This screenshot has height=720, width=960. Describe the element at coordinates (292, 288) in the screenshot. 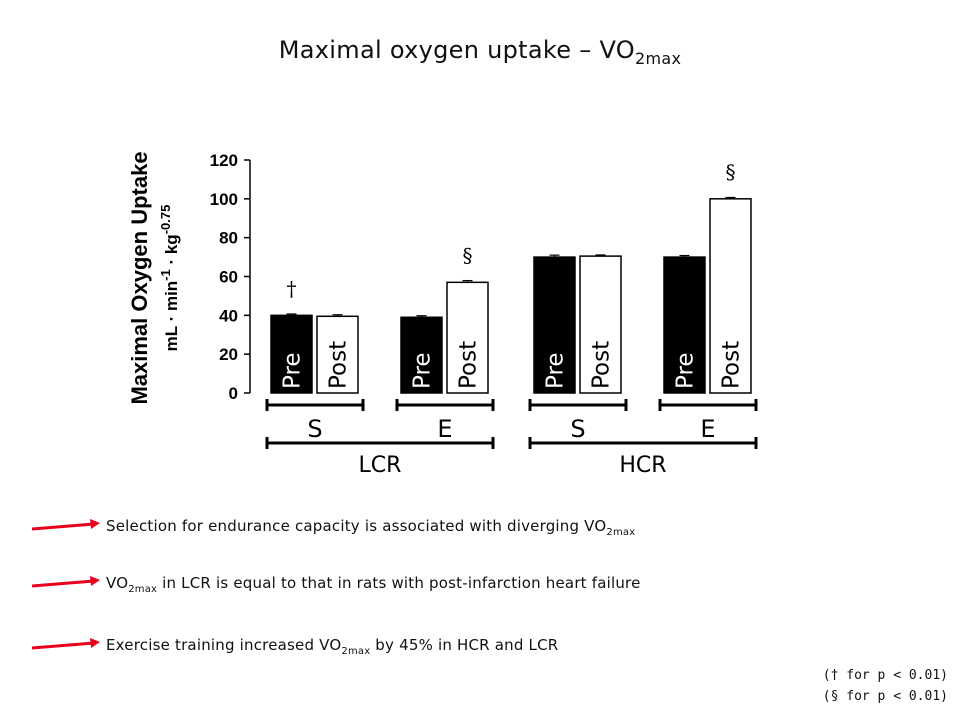

I see `significance-marker: †` at that location.